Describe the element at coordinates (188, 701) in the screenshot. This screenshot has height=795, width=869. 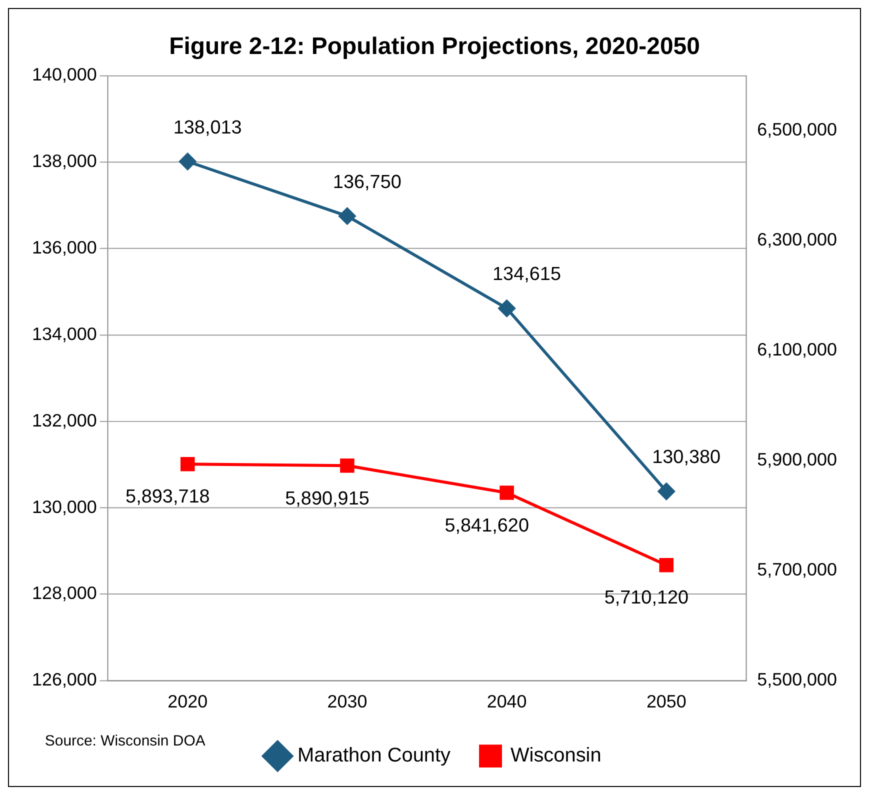
I see `x-tick-label: 2020` at that location.